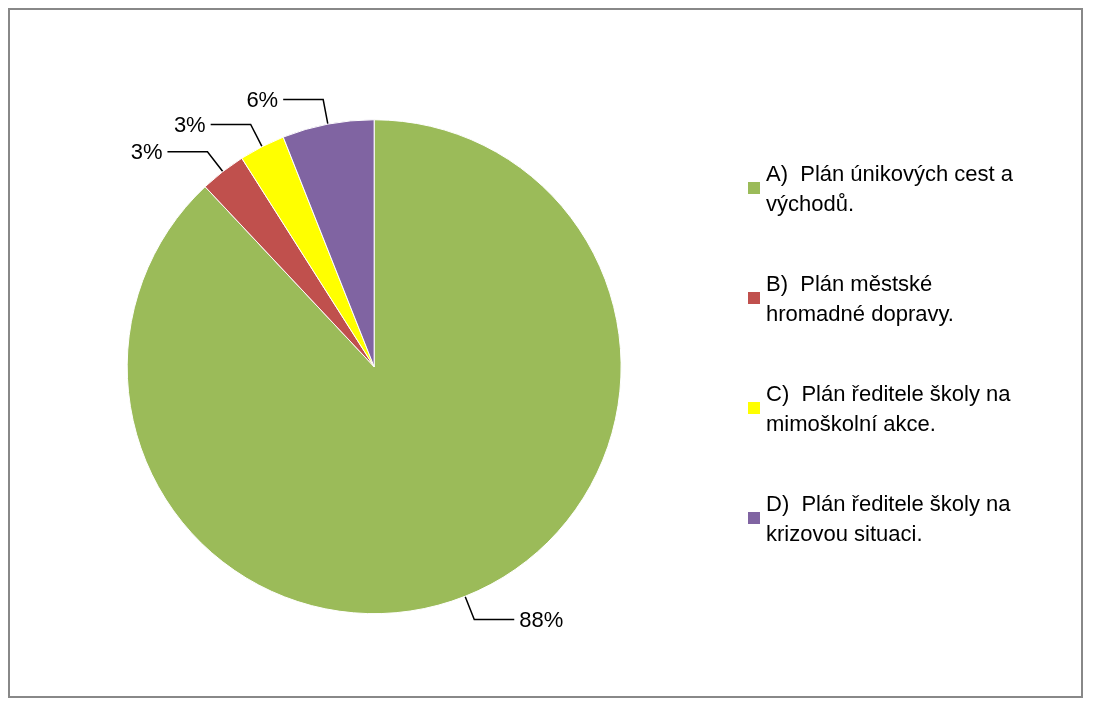  What do you see at coordinates (541, 620) in the screenshot?
I see `data-label: 88%` at bounding box center [541, 620].